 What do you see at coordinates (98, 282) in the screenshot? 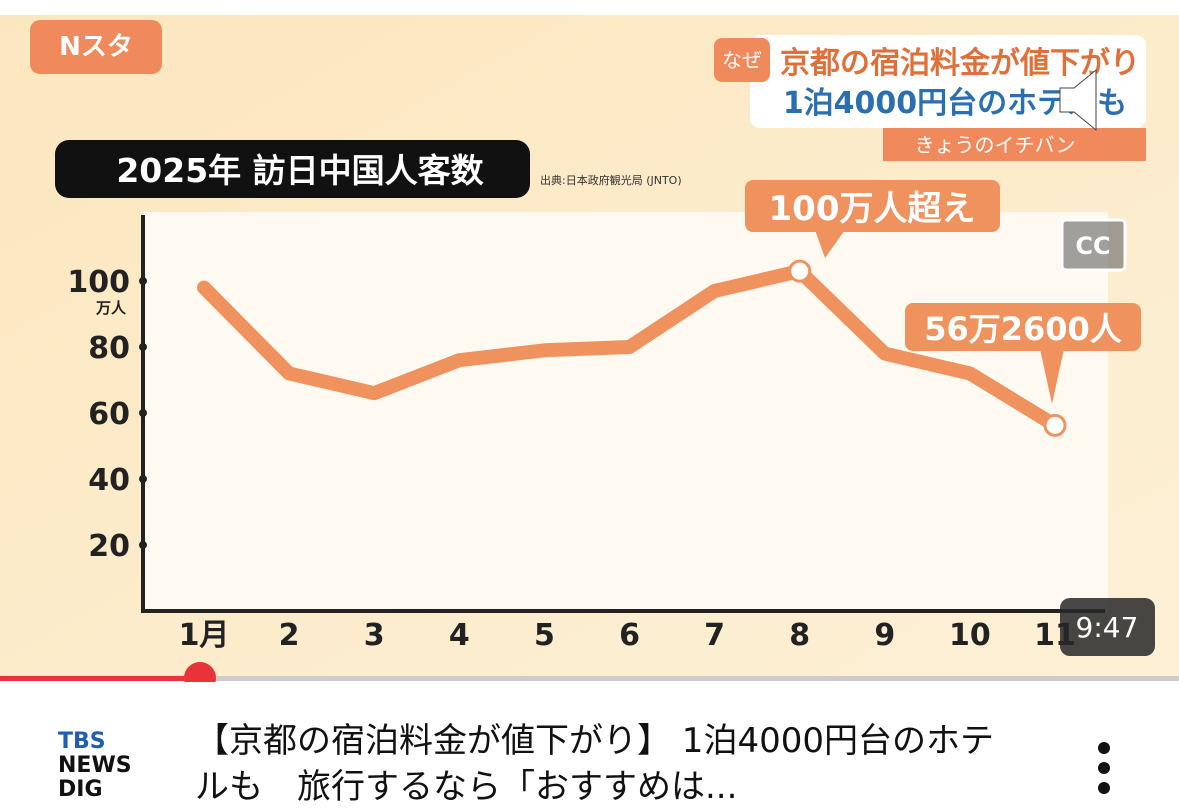
I see `y-tick-label: 100` at bounding box center [98, 282].